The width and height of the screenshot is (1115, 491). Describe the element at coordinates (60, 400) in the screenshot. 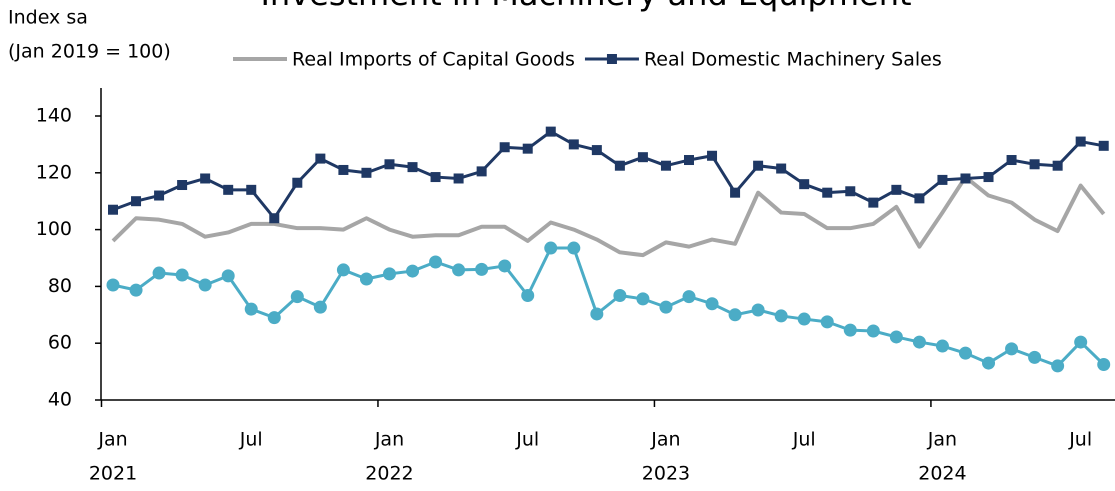

I see `y-tick-label: 40` at that location.